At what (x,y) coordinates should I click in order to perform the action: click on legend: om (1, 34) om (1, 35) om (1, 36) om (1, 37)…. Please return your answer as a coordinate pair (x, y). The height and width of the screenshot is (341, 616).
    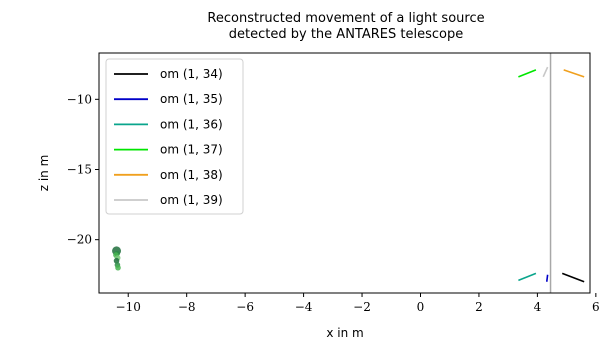
    Looking at the image, I should click on (174, 136).